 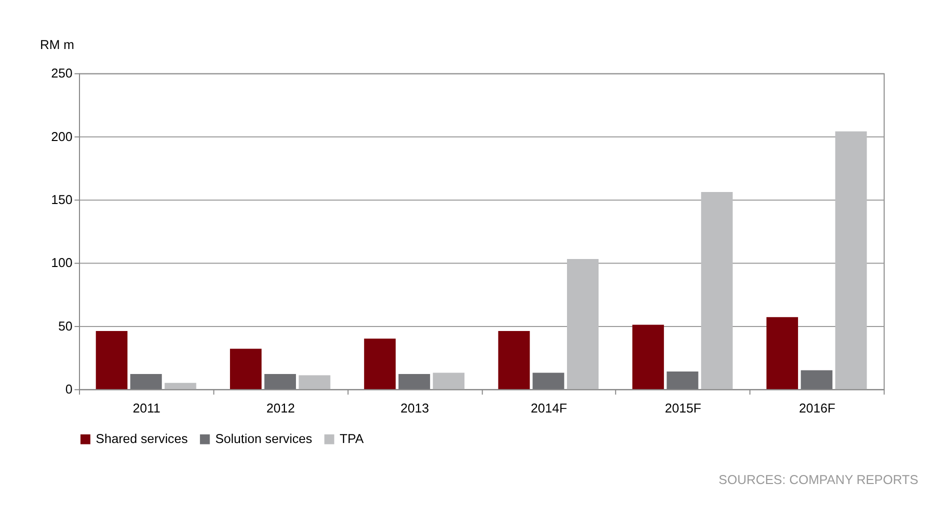 What do you see at coordinates (263, 438) in the screenshot?
I see `legend-label: Solution services` at bounding box center [263, 438].